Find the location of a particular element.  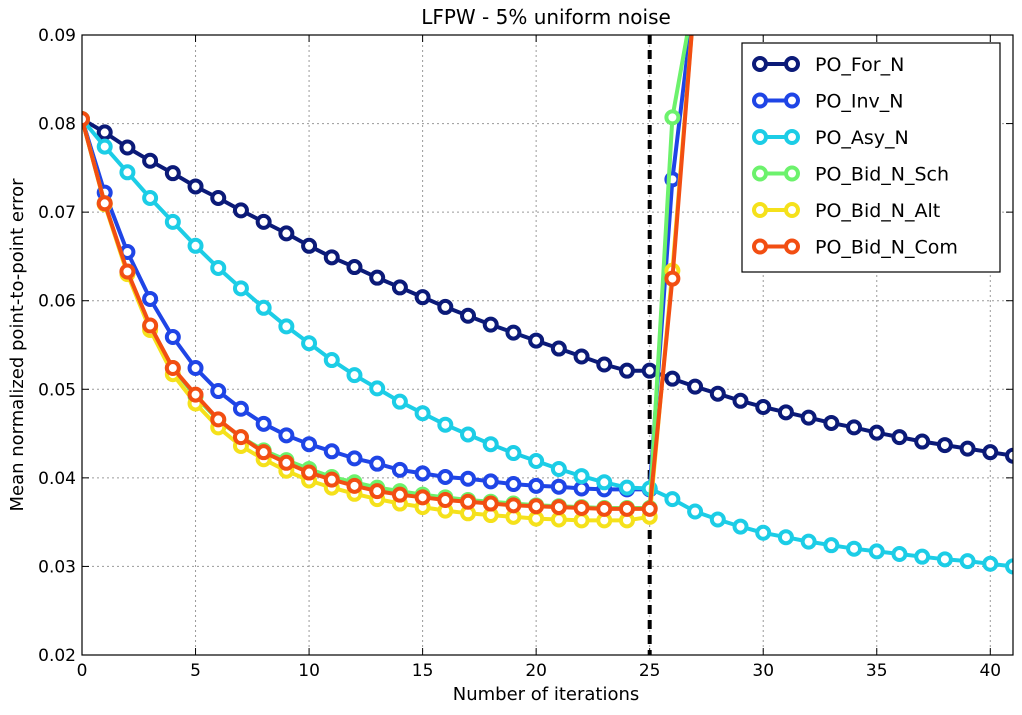

y-axis-label: Mean normalized point-to-point error is located at coordinates (17, 345).